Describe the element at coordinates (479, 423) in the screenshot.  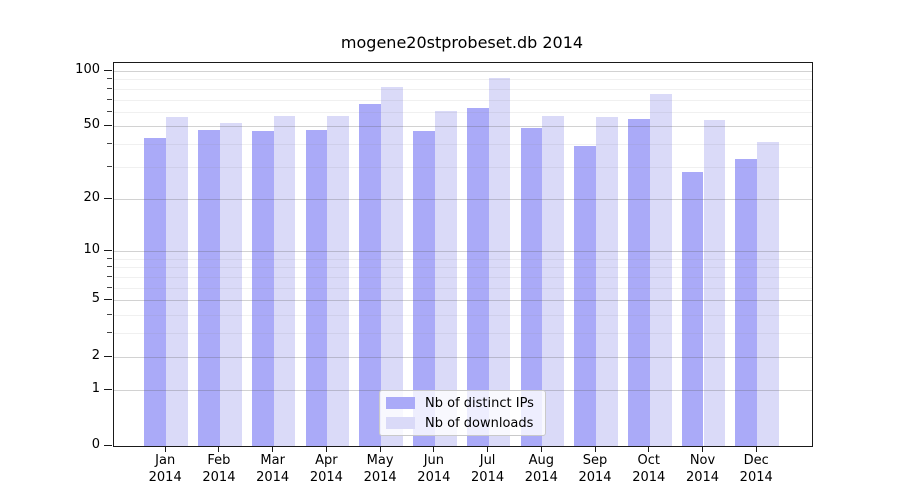
I see `legend-label-downloads: Nb of downloads` at that location.